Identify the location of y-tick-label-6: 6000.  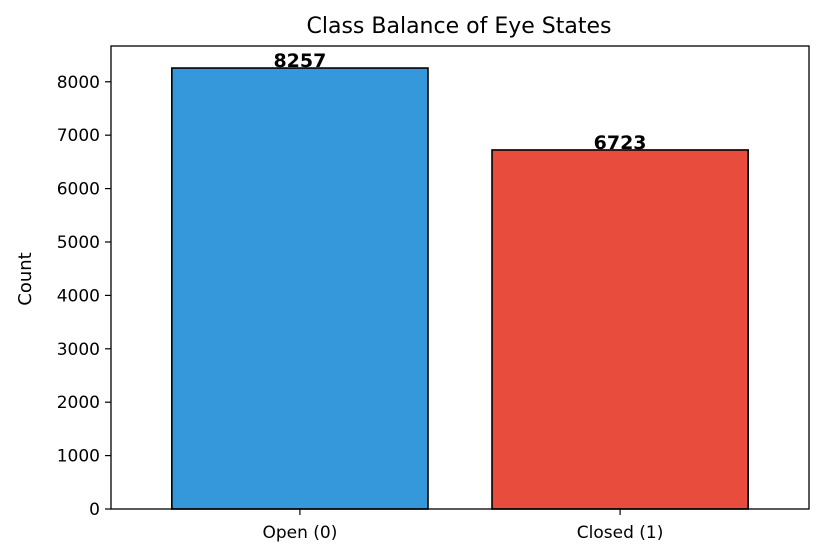
(78, 190).